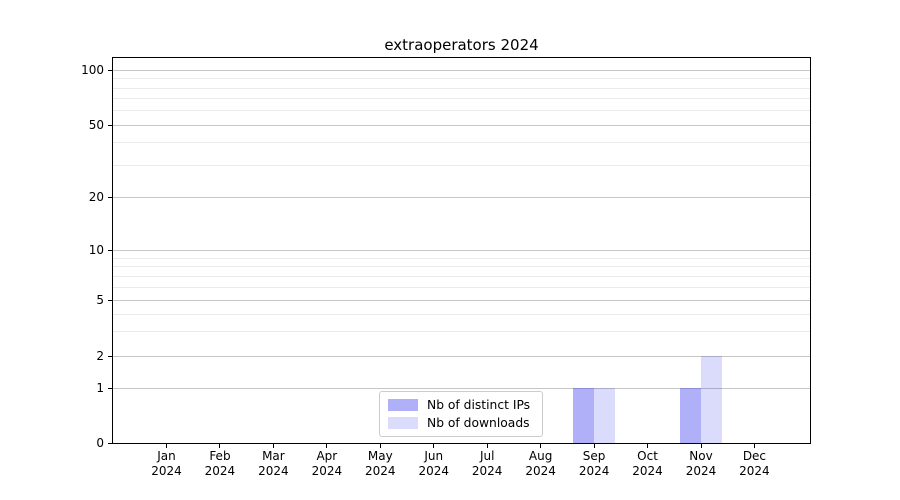 This screenshot has height=500, width=900. I want to click on legend-item: Nb of downloads, so click(461, 423).